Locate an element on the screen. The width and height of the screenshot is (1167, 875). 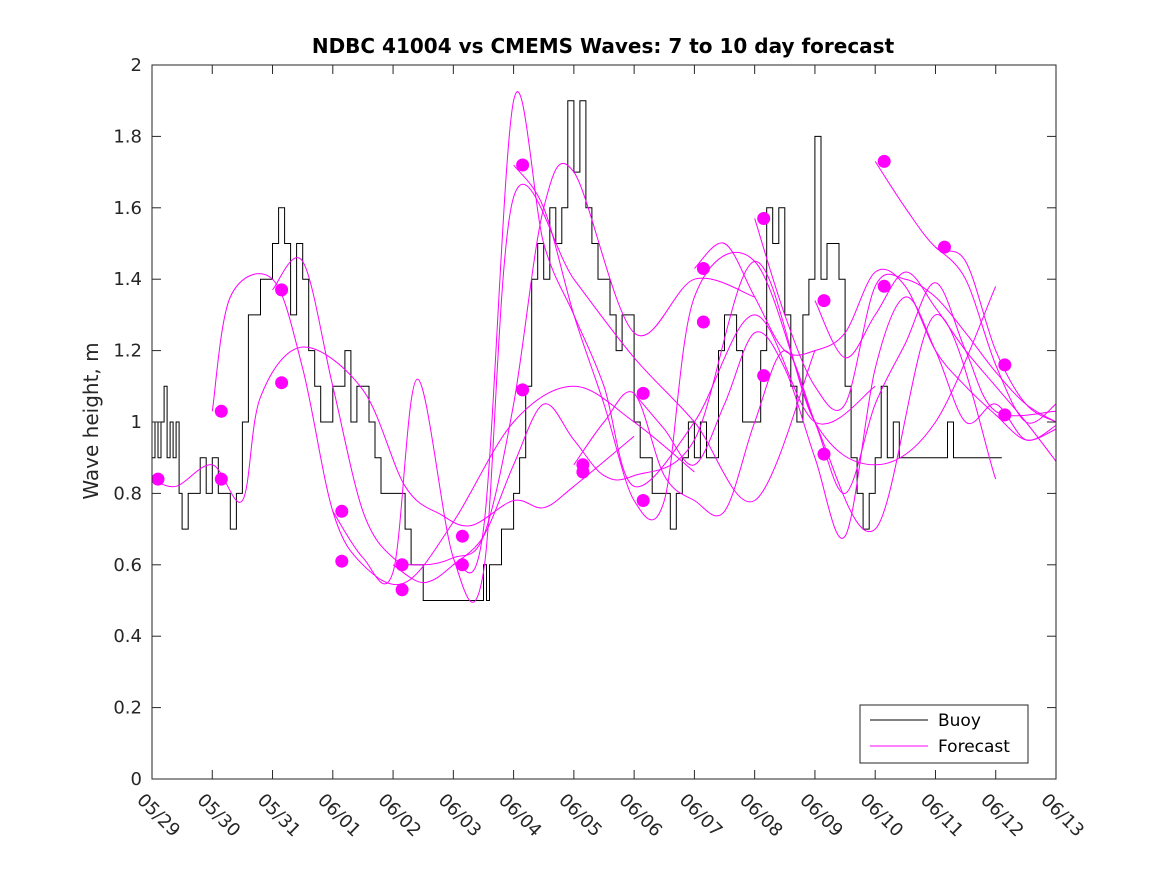
y-tick-label-10: 2 is located at coordinates (136, 65).